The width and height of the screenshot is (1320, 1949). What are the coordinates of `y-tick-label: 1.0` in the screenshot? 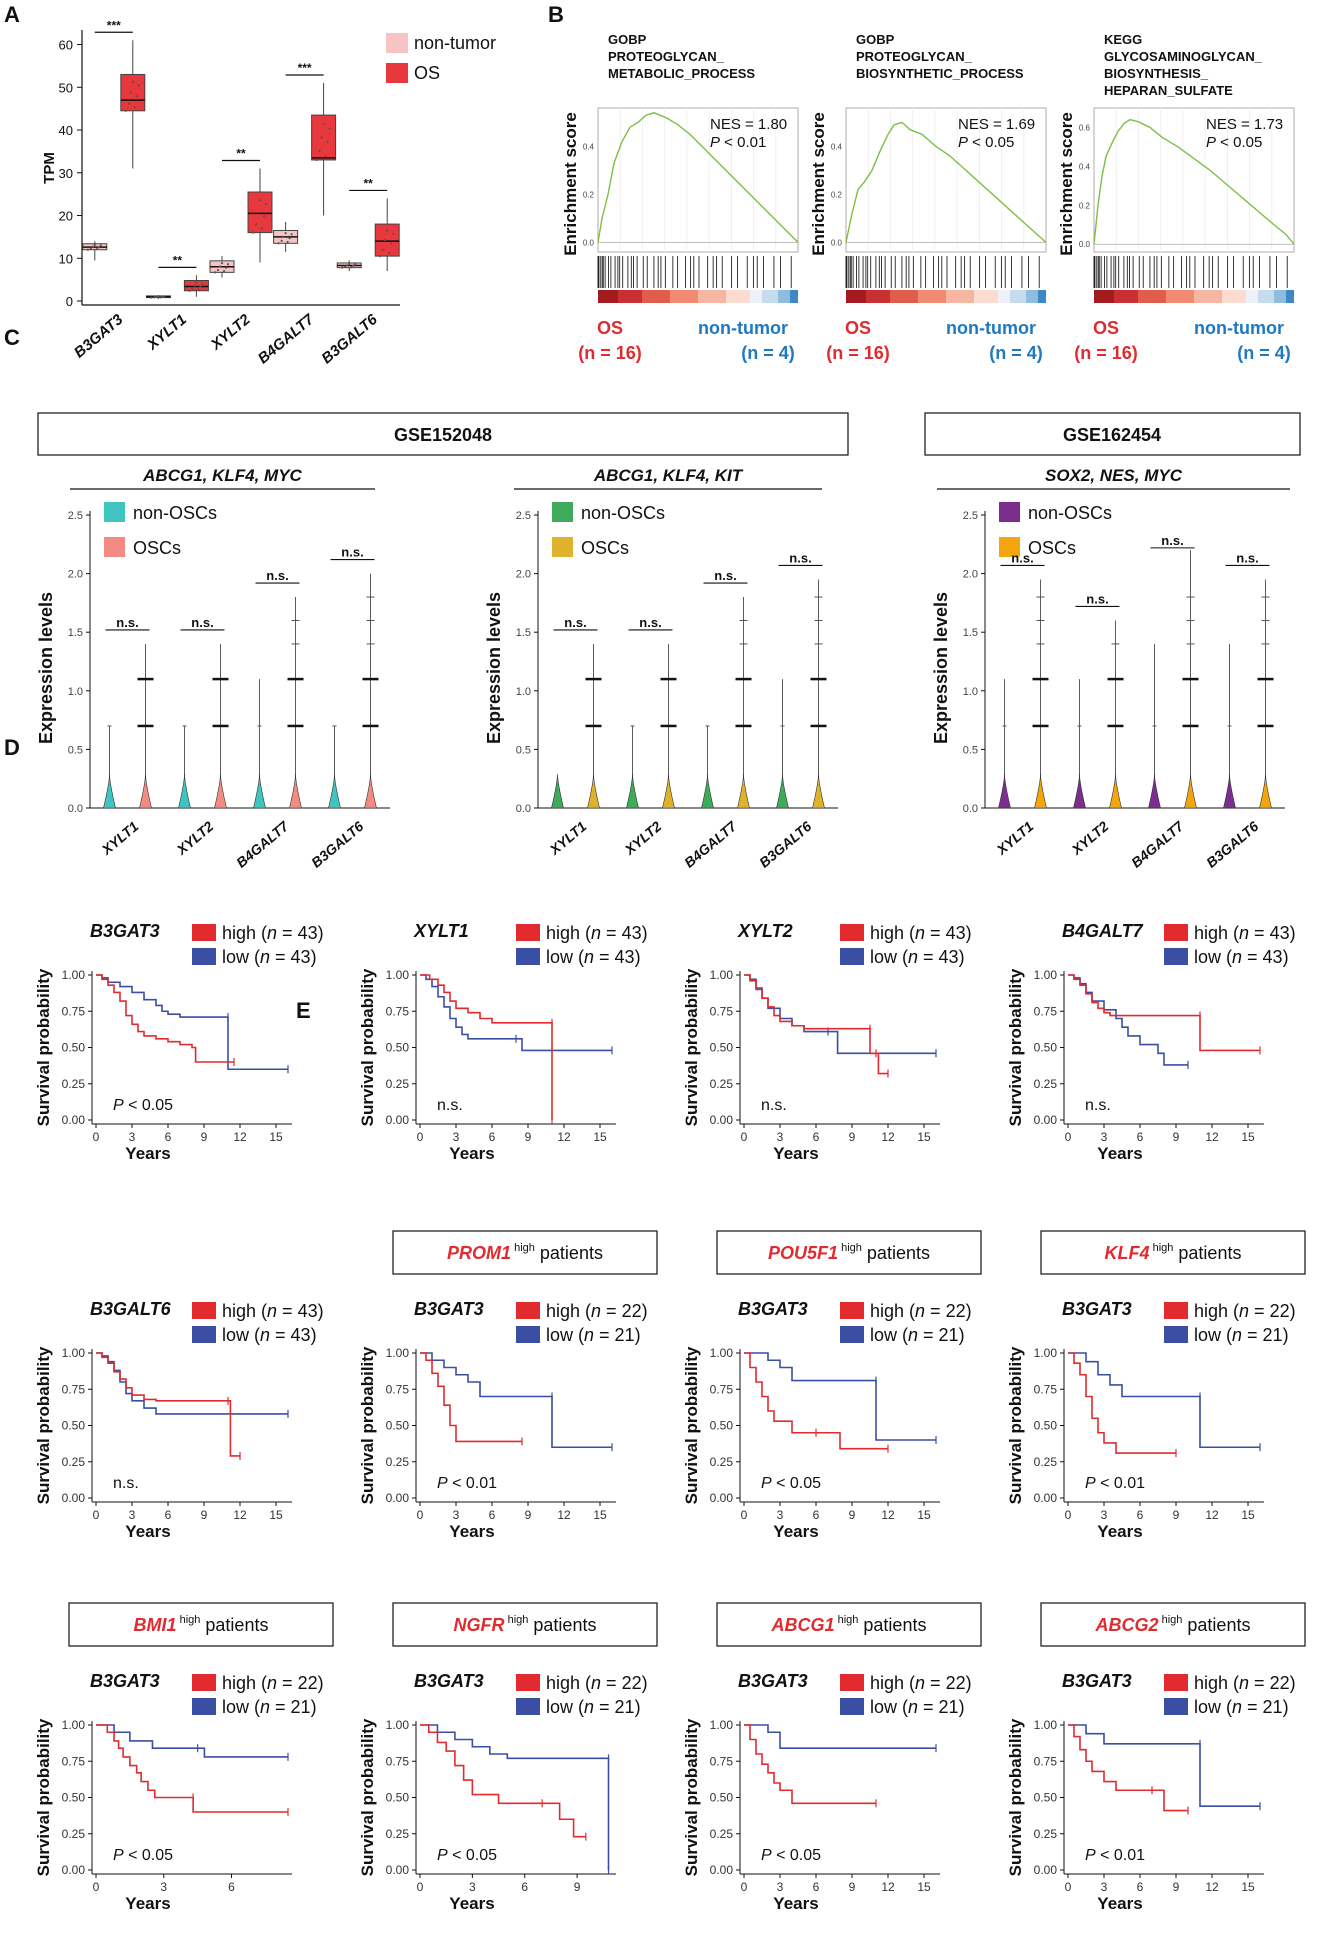 It's located at (523, 692).